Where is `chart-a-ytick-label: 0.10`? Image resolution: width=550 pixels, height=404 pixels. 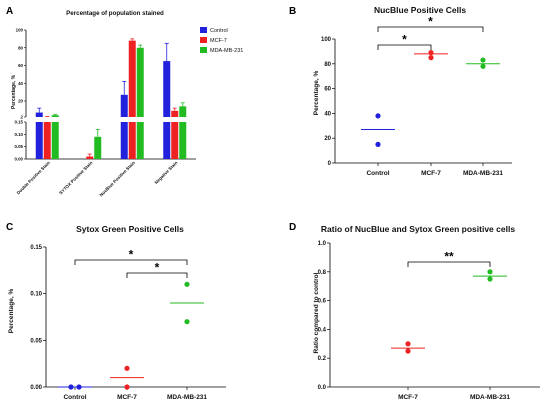
chart-a-ytick-label: 0.10 is located at coordinates (18, 134).